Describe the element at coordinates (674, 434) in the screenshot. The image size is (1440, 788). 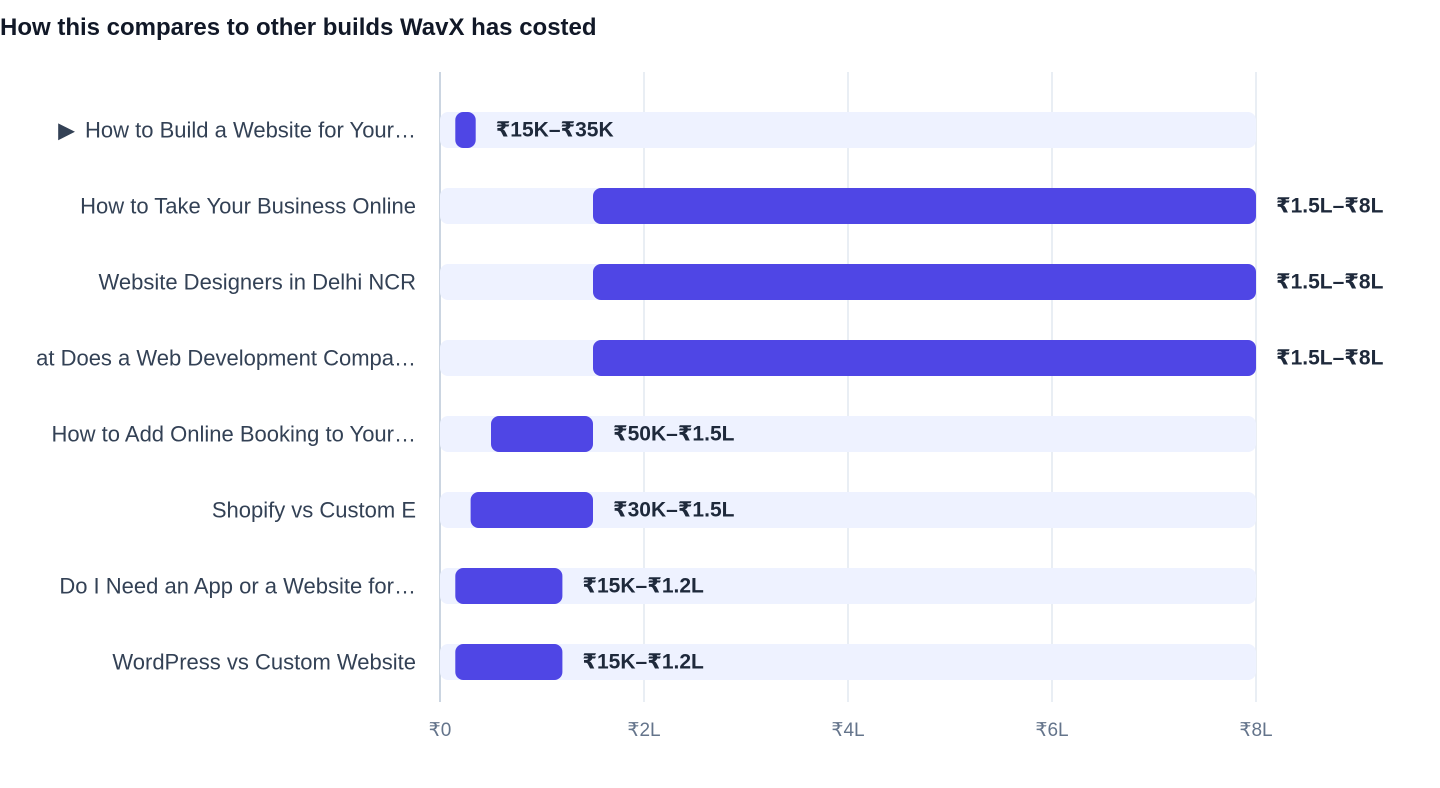
I see `value-label: ₹50K–₹1.5L` at that location.